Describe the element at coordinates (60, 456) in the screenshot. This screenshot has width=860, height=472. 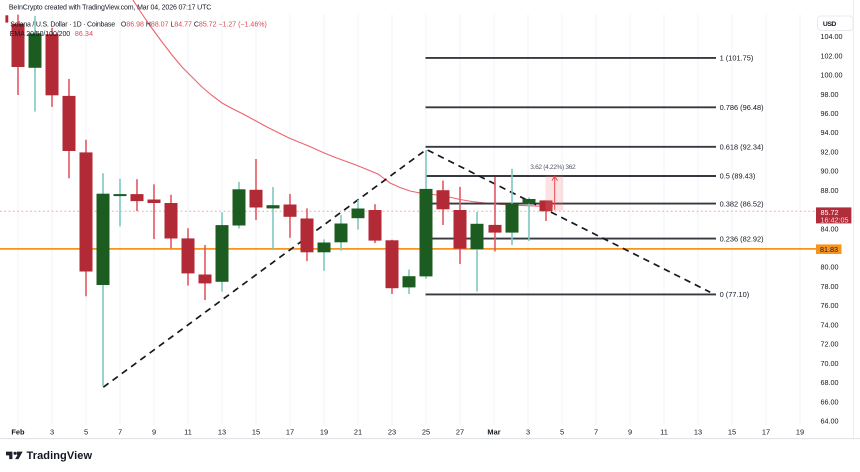
I see `svg-text: TradingView` at that location.